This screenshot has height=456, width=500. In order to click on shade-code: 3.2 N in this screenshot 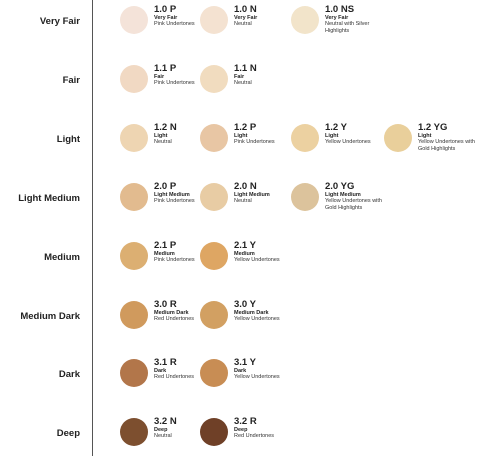, I will do `click(165, 421)`.